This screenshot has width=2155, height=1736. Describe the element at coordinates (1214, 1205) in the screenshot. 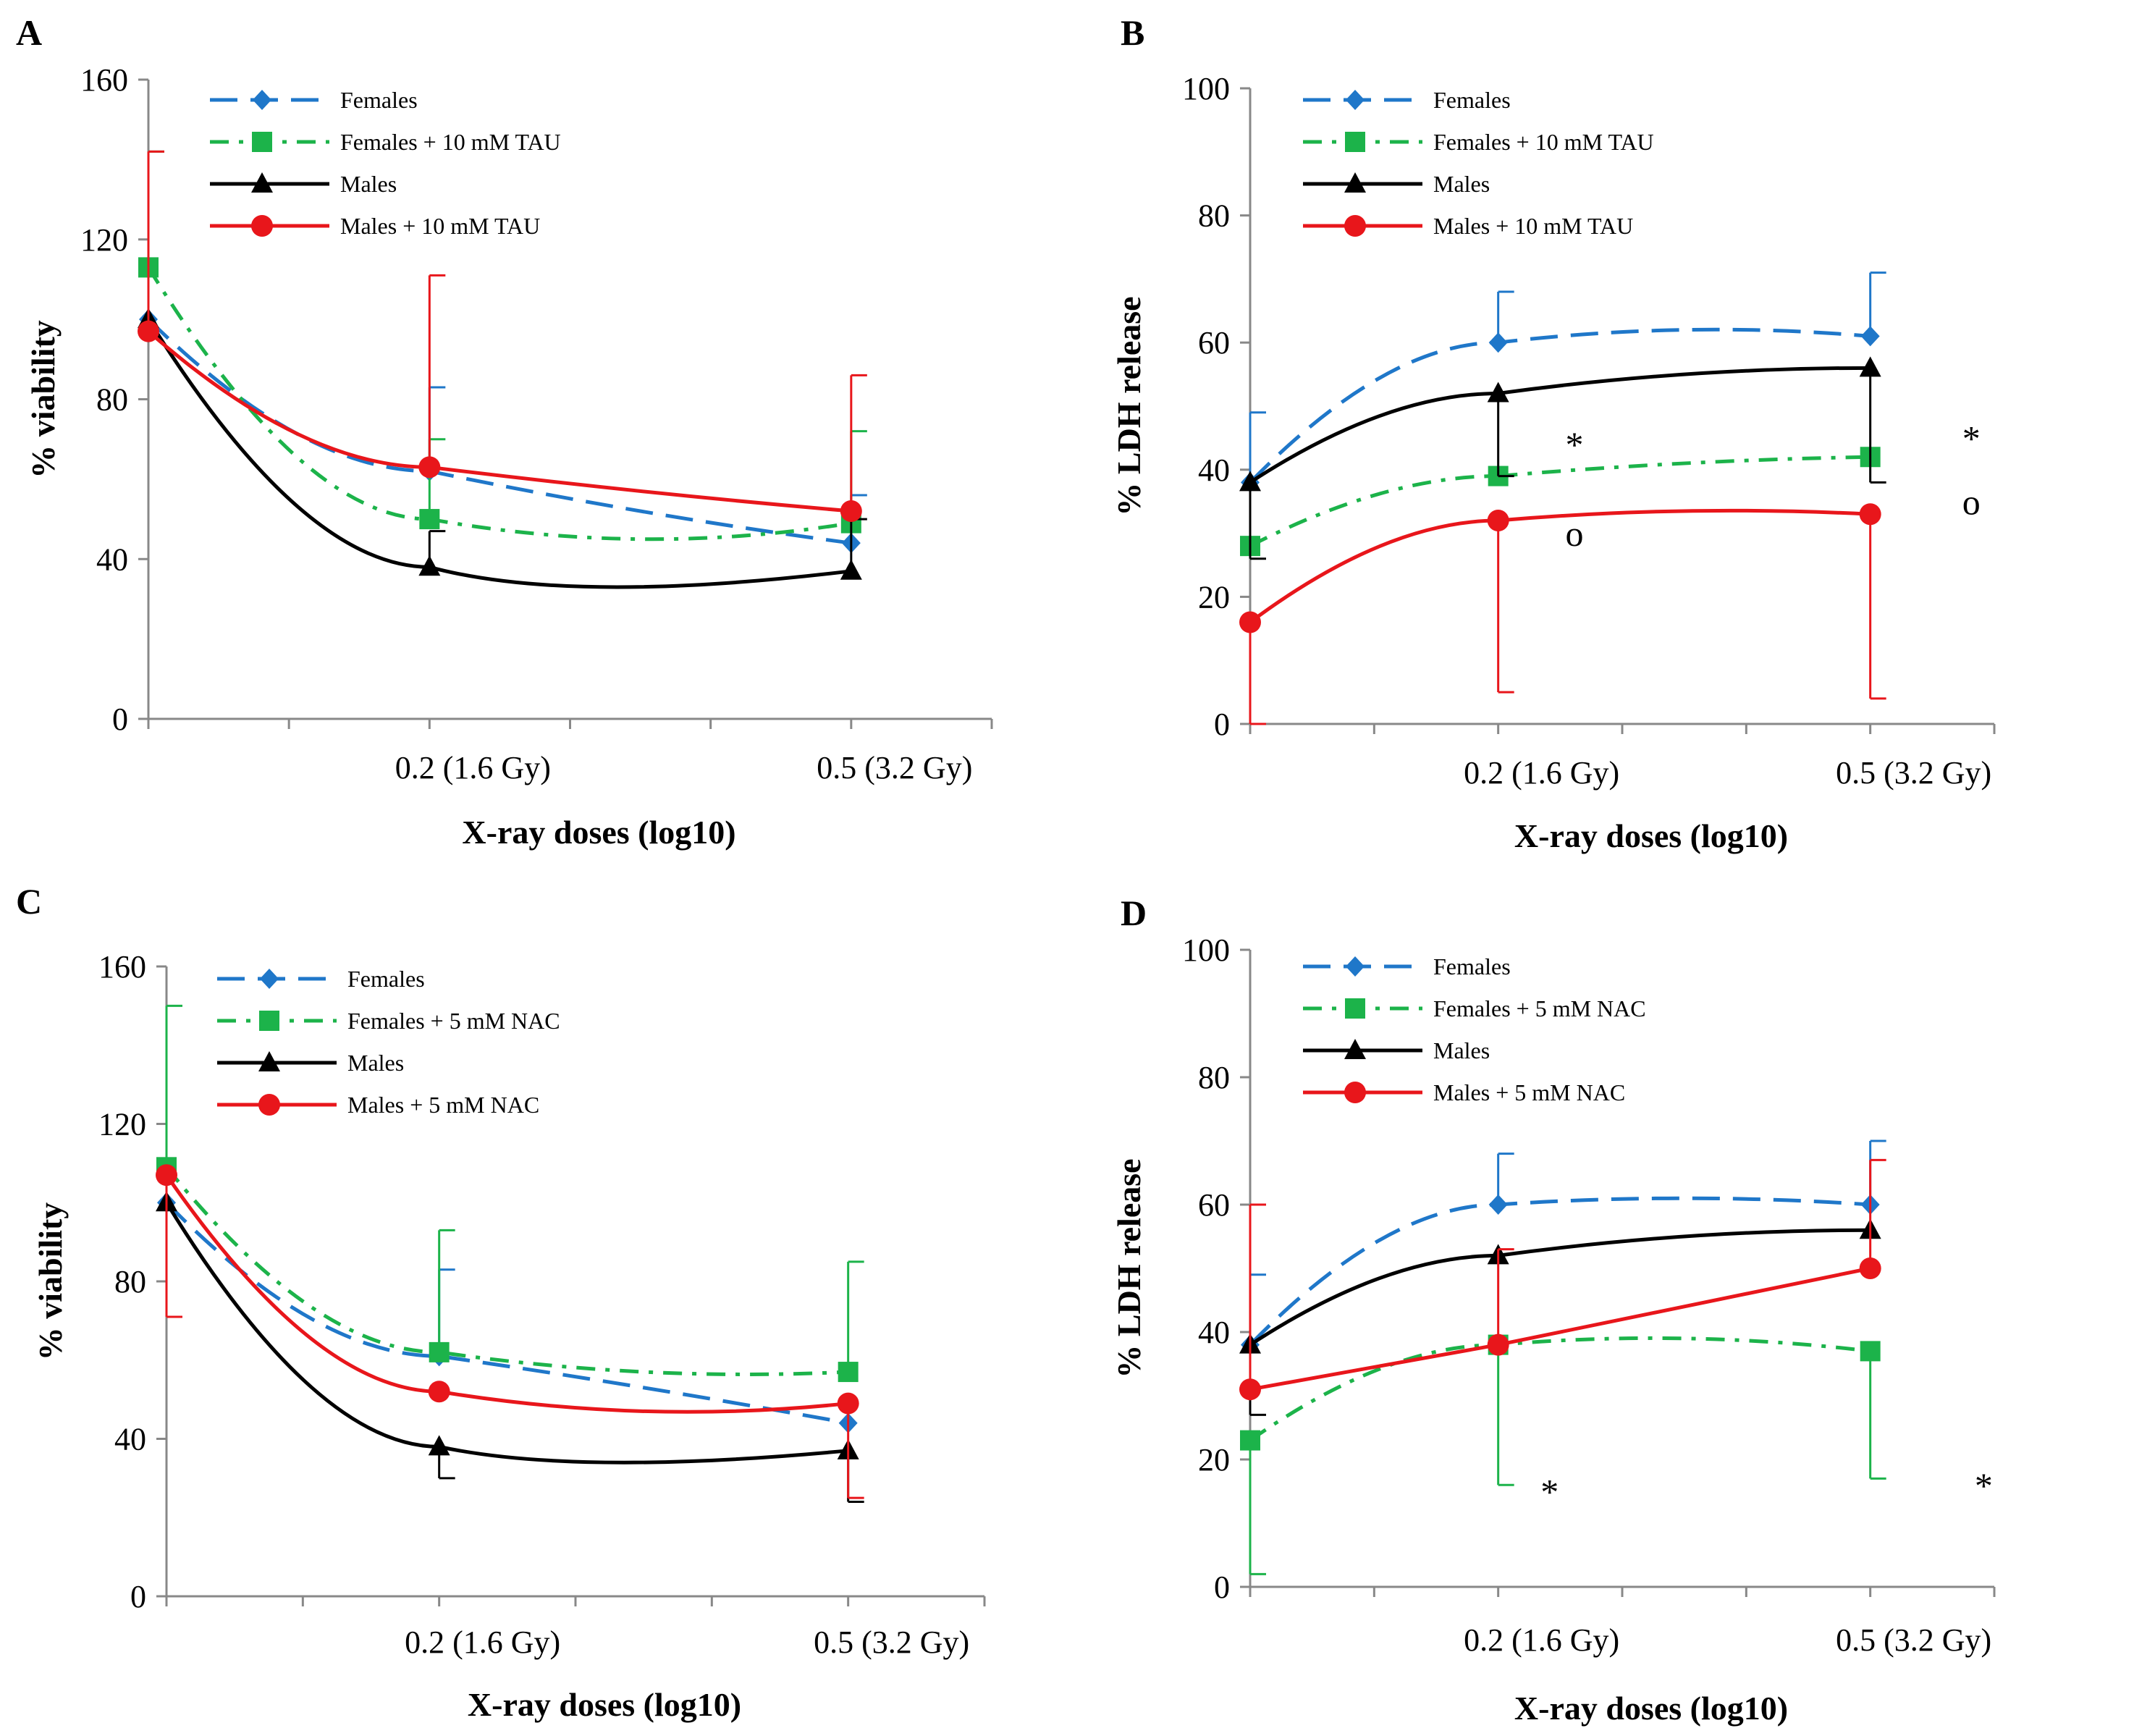

I see `y-tick-label: 60` at that location.